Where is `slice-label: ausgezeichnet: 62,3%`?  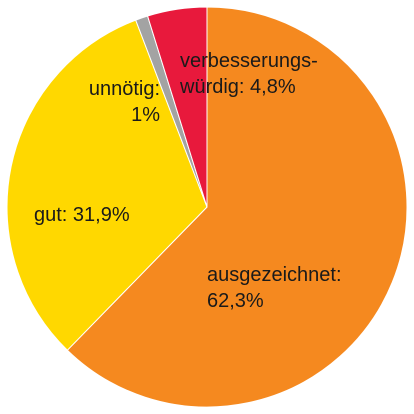
slice-label: ausgezeichnet: 62,3% is located at coordinates (274, 288).